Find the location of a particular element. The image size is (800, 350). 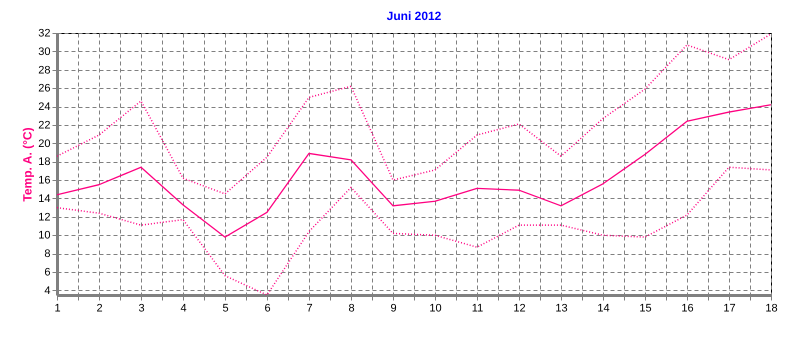

x-tick-label: 13 is located at coordinates (561, 308).